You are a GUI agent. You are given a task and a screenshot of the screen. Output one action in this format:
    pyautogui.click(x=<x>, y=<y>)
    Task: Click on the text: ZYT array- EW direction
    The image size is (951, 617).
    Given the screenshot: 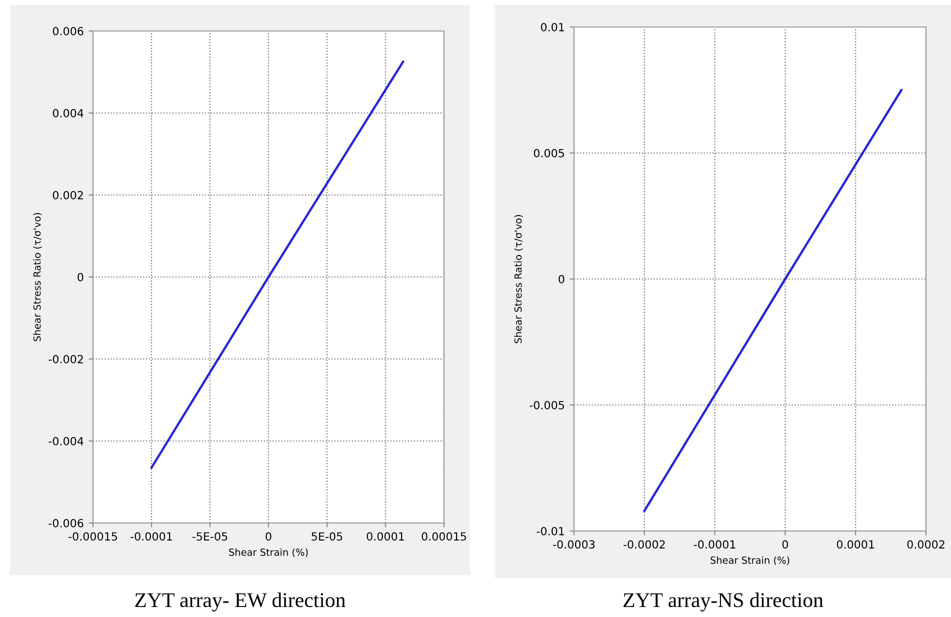 What is the action you would take?
    pyautogui.click(x=240, y=602)
    